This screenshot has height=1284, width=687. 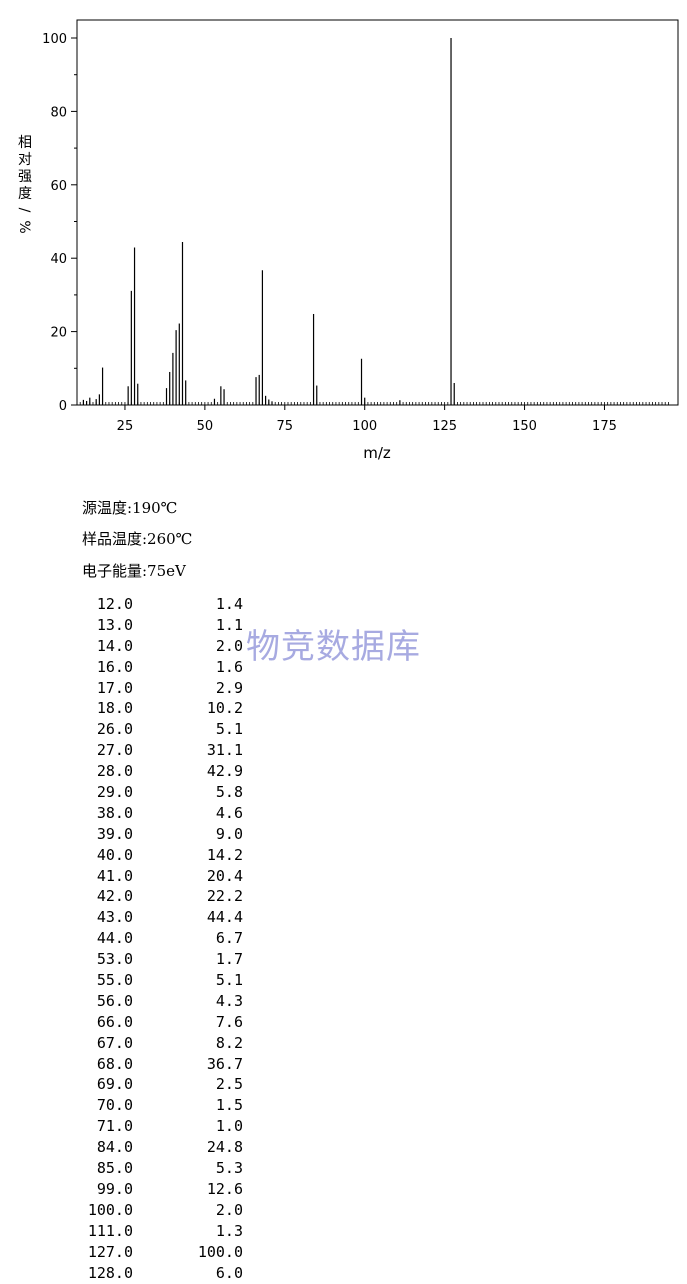 What do you see at coordinates (224, 1188) in the screenshot?
I see `peak-intensity-value: 12.6` at bounding box center [224, 1188].